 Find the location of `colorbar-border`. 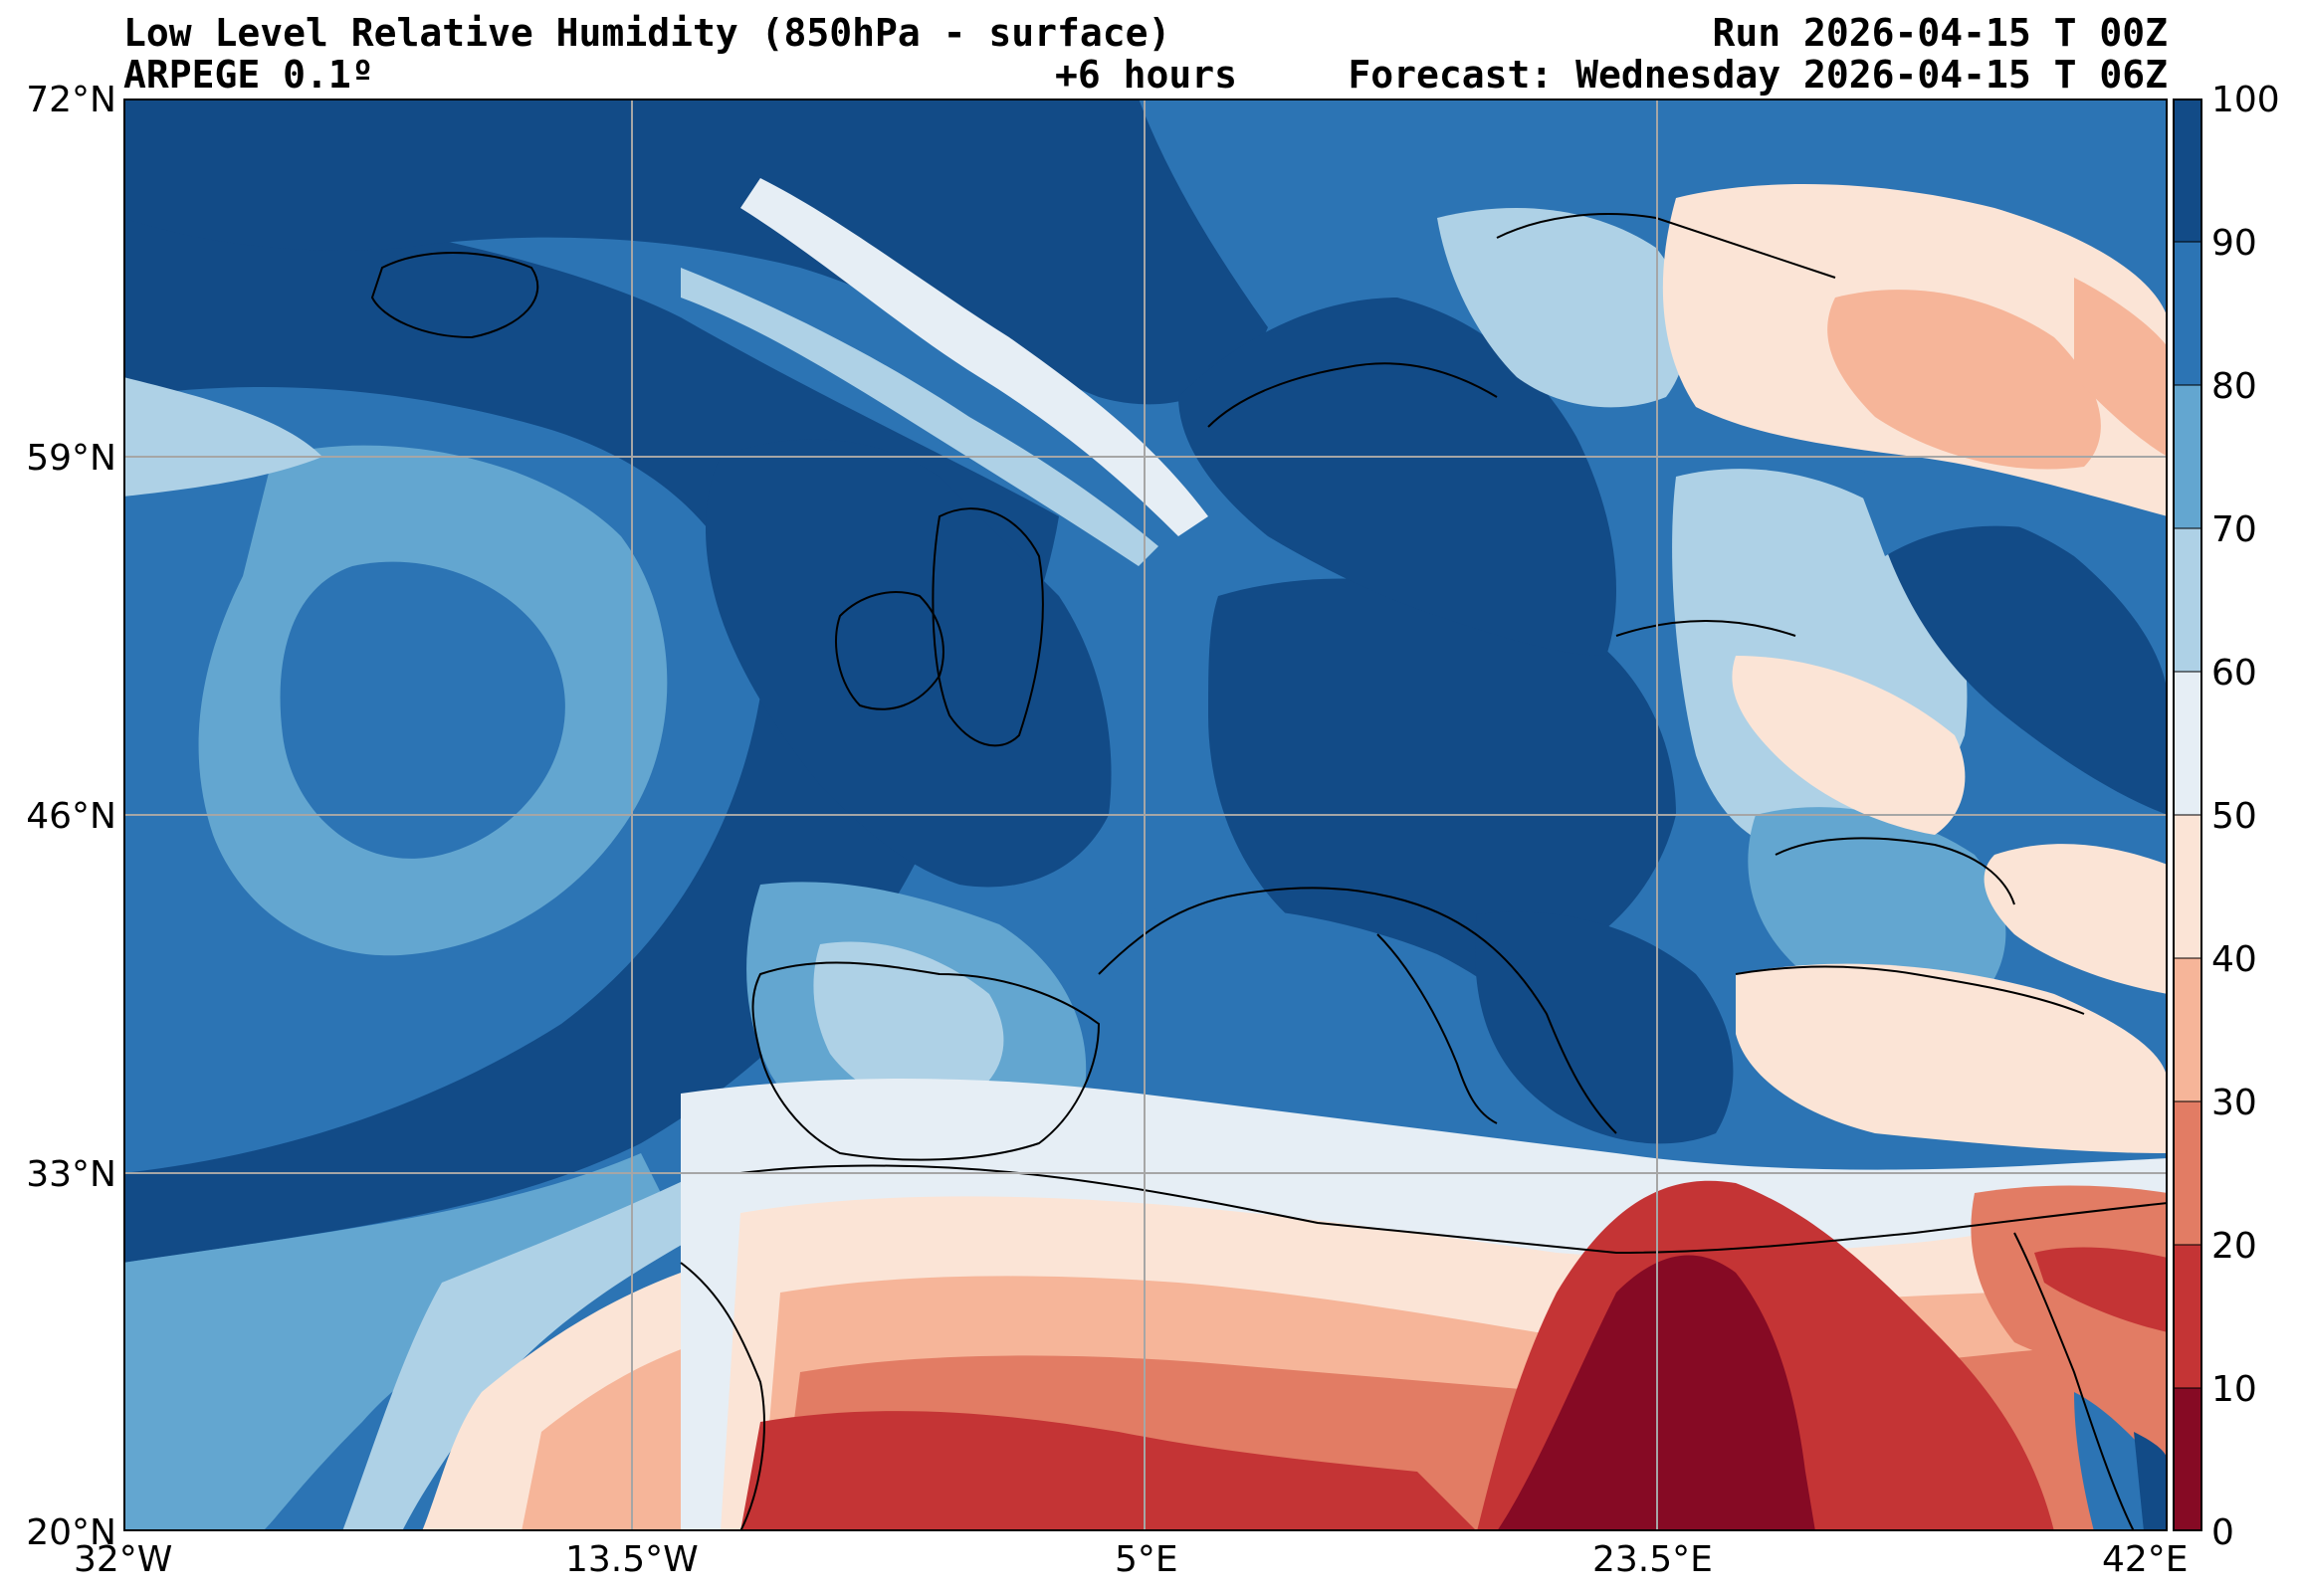

colorbar-border is located at coordinates (2187, 815).